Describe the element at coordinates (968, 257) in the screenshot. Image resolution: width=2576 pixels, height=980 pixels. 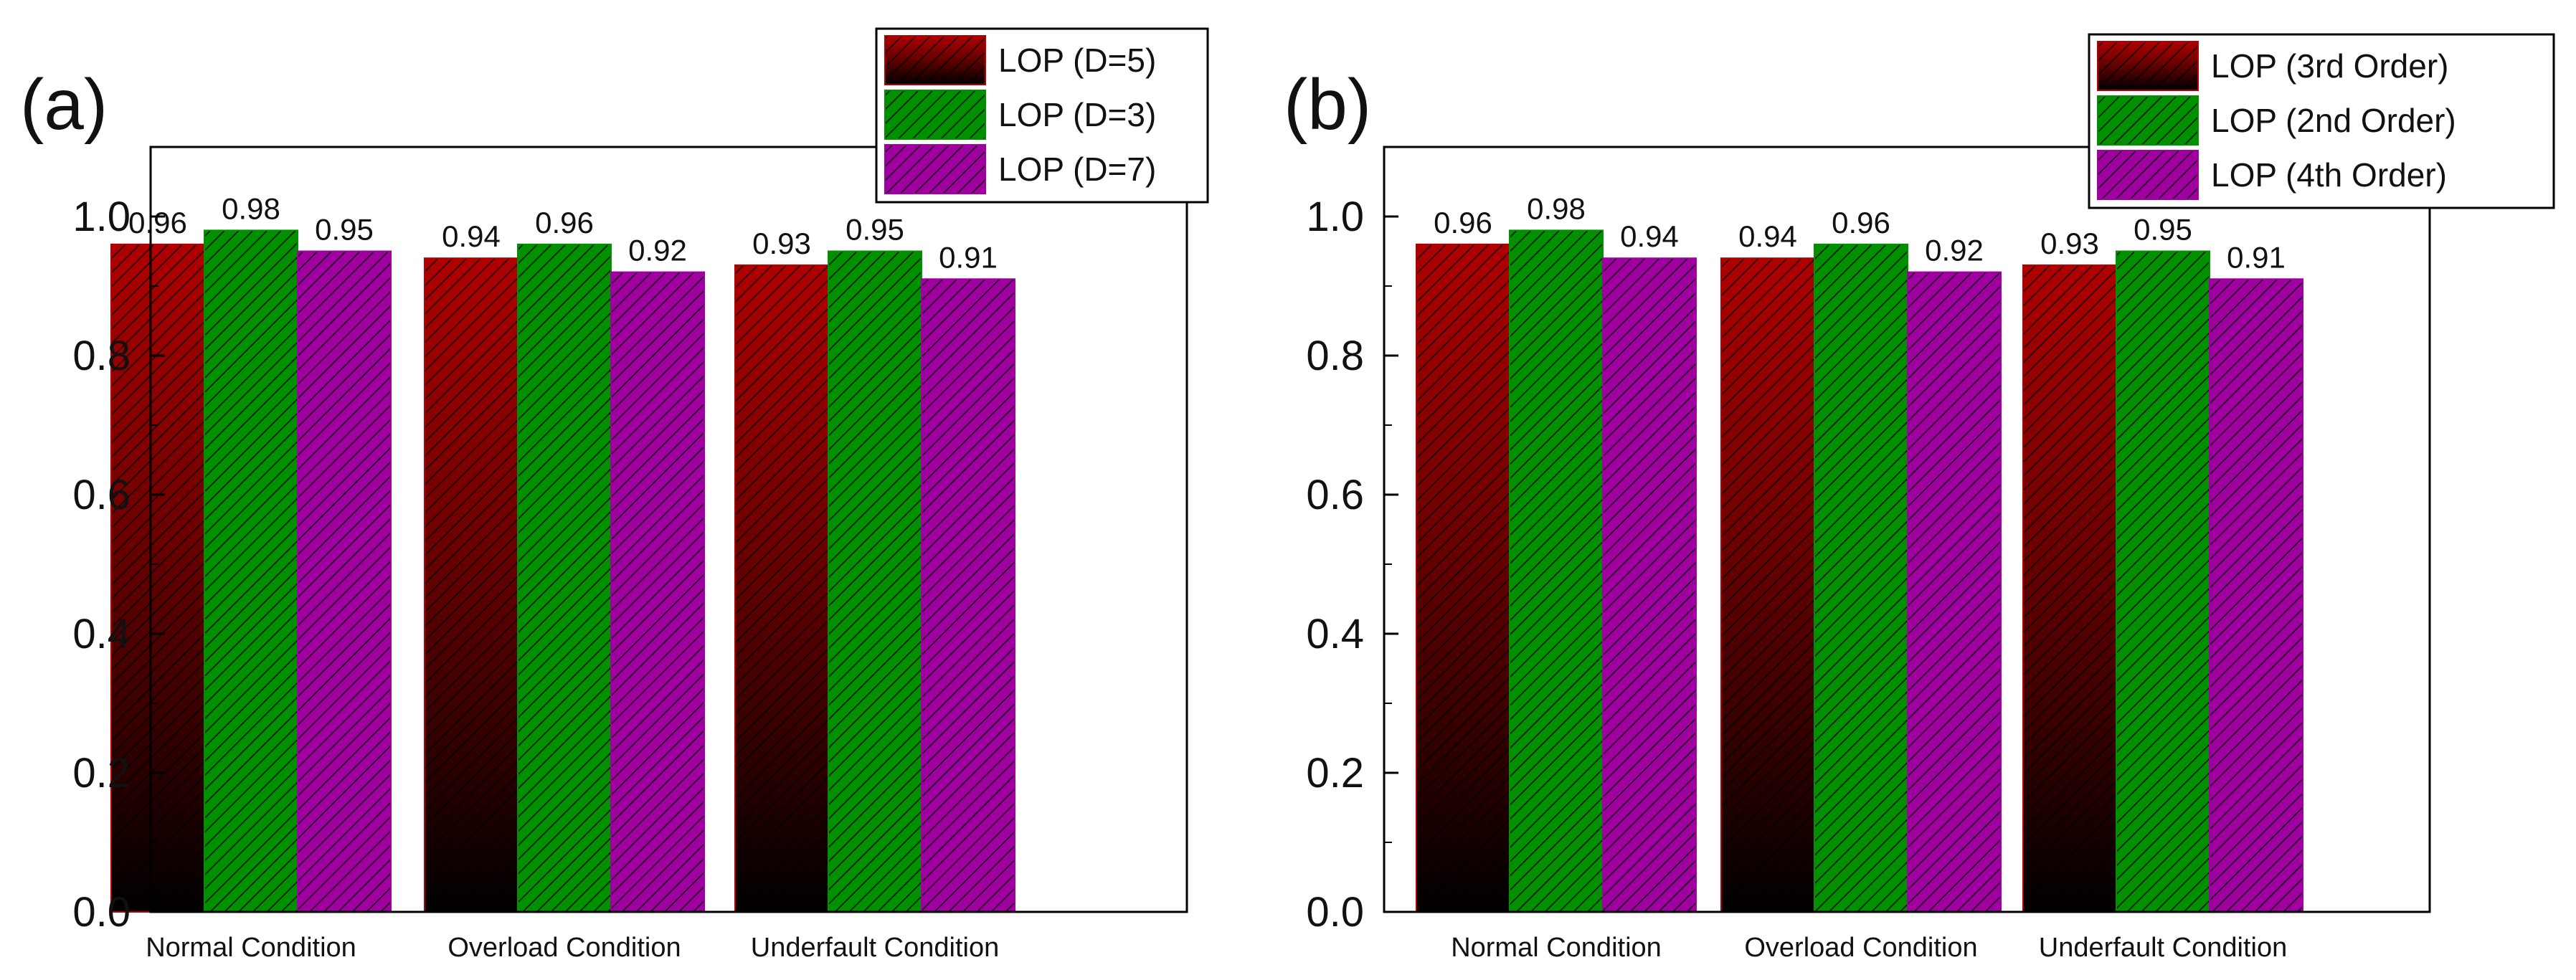
I see `value-label-a-s3-3: 0.91` at that location.